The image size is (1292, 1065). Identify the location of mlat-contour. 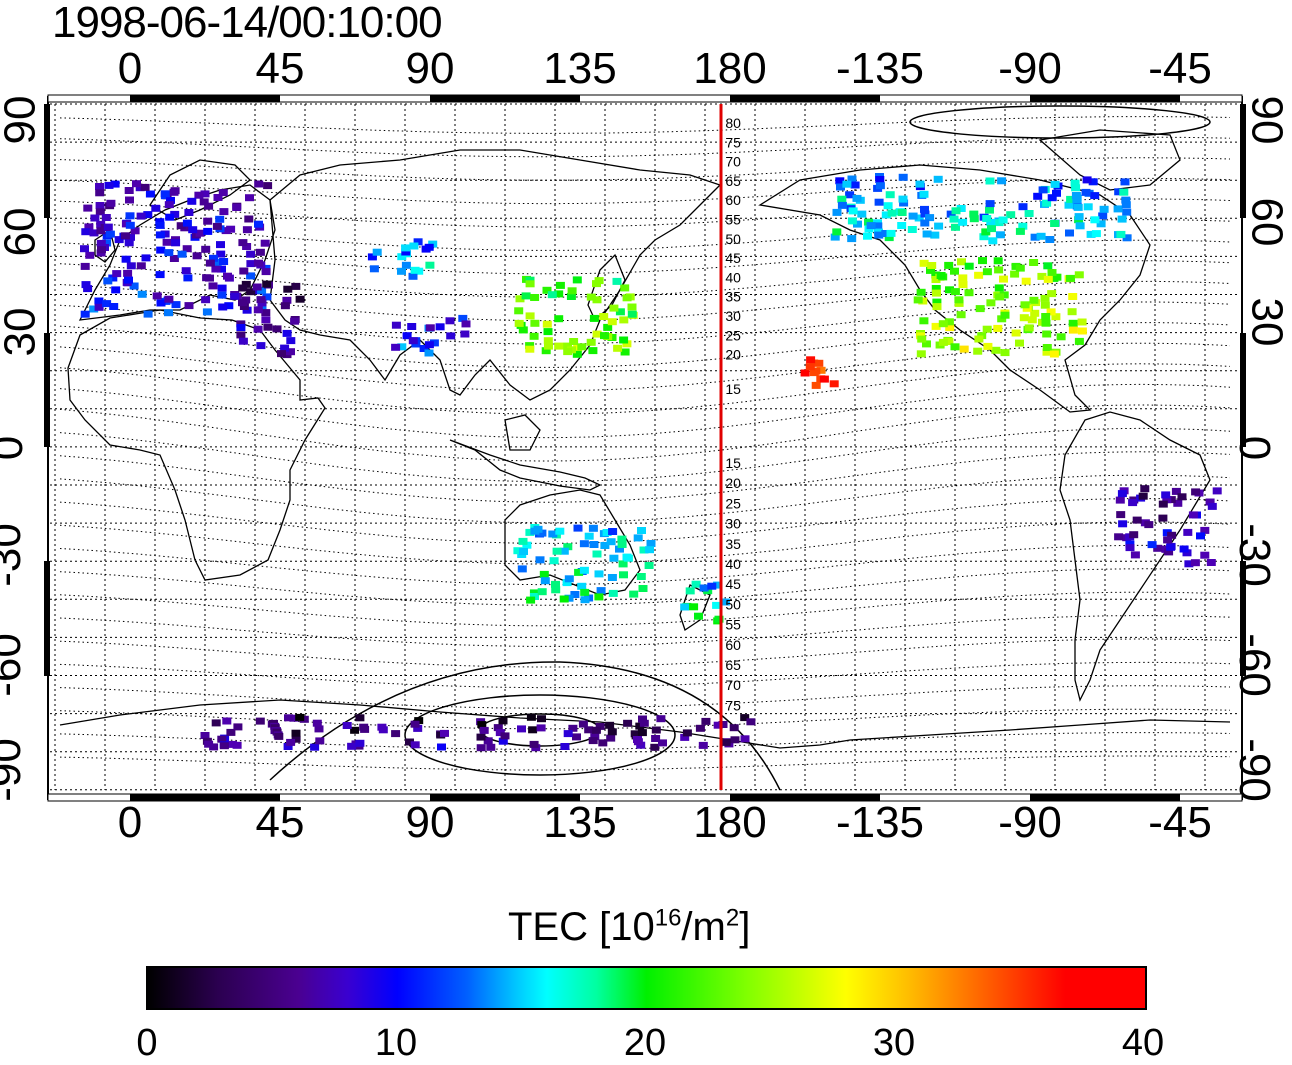
(645, 257).